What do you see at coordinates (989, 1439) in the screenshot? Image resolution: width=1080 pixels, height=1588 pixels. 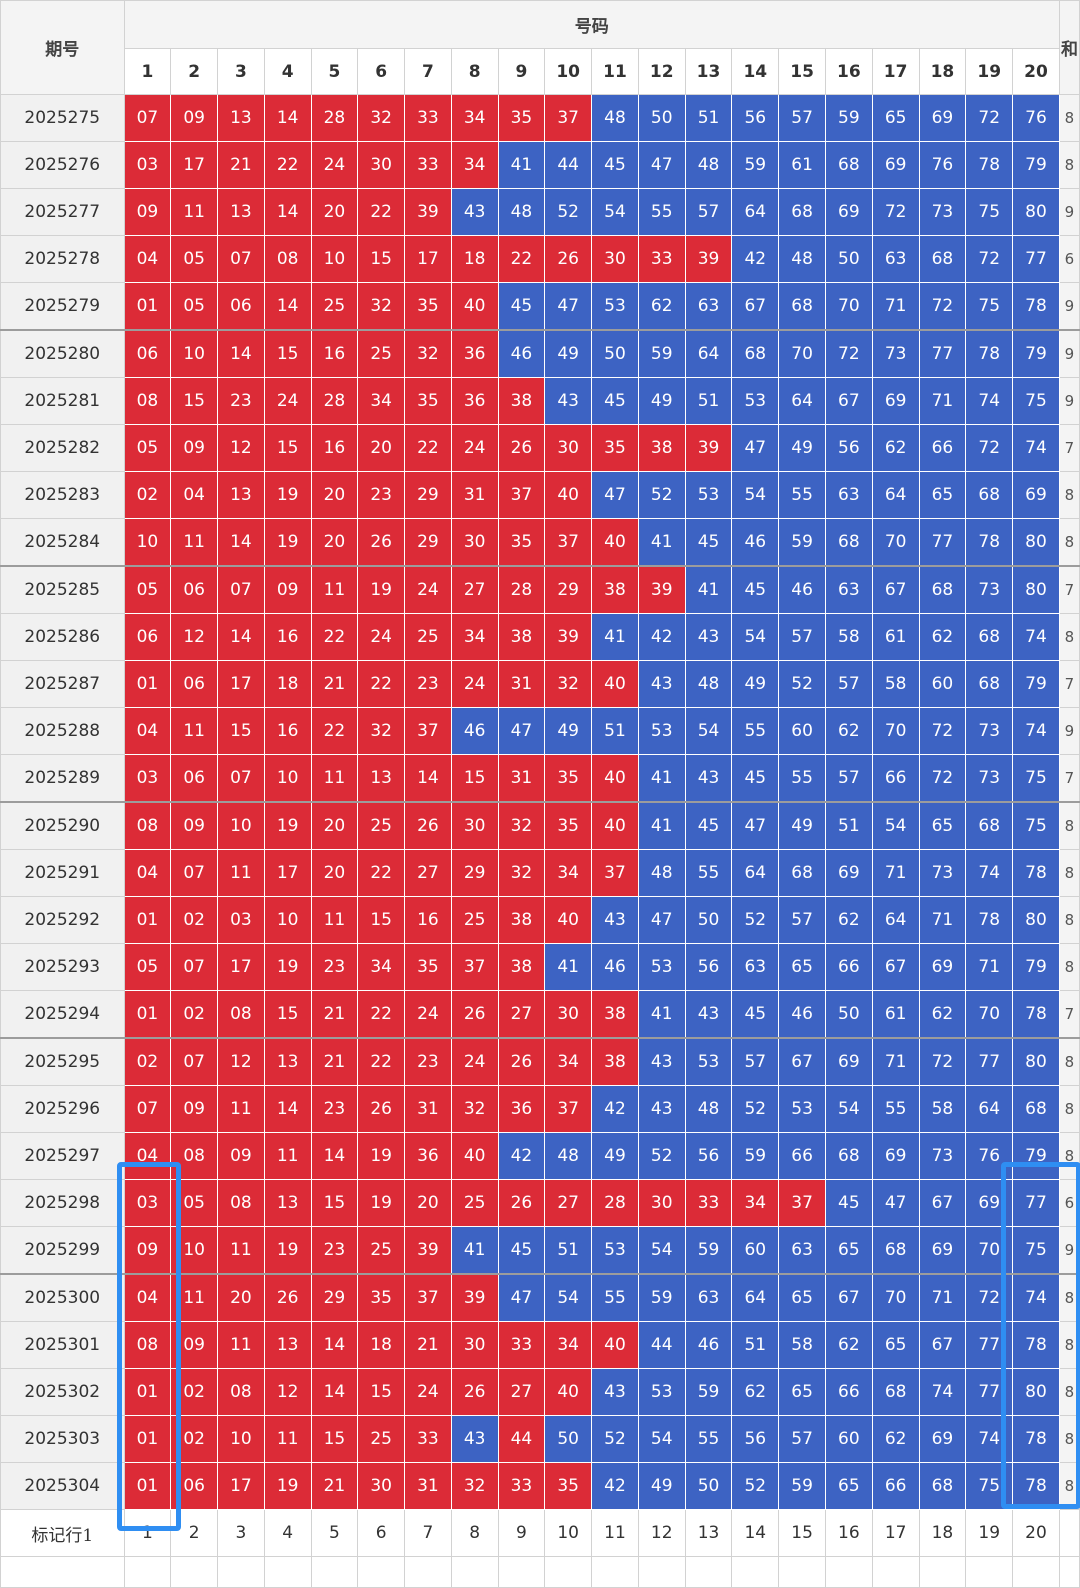 I see `number-cell: 74` at bounding box center [989, 1439].